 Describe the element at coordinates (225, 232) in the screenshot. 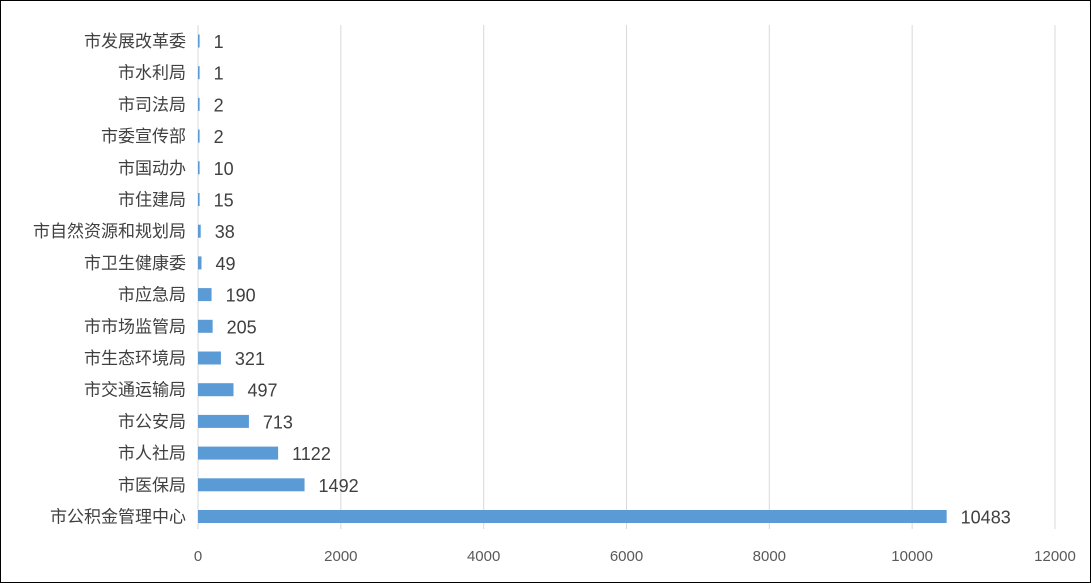

I see `value-label: 38` at that location.